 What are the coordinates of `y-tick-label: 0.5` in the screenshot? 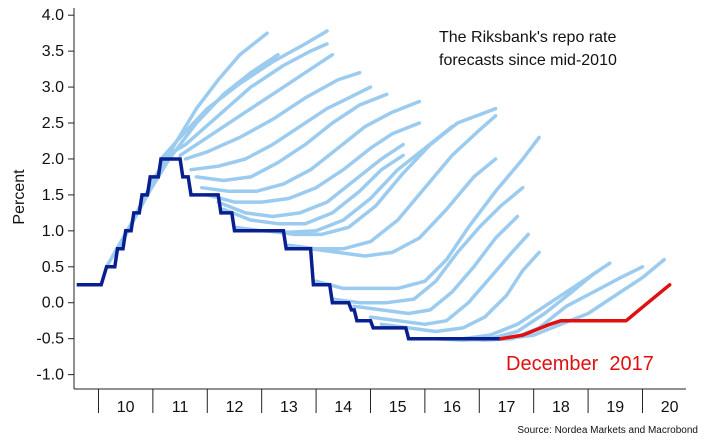 It's located at (53, 267).